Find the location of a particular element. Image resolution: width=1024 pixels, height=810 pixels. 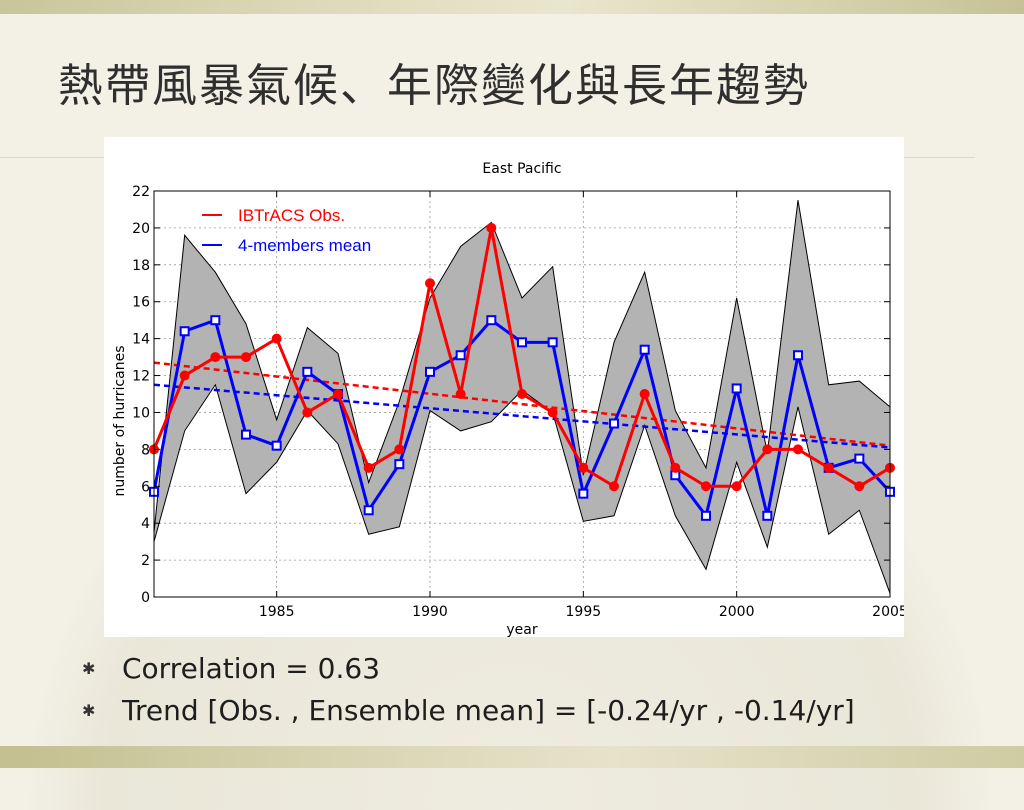

y-axis-label: number of hurricanes is located at coordinates (120, 421).